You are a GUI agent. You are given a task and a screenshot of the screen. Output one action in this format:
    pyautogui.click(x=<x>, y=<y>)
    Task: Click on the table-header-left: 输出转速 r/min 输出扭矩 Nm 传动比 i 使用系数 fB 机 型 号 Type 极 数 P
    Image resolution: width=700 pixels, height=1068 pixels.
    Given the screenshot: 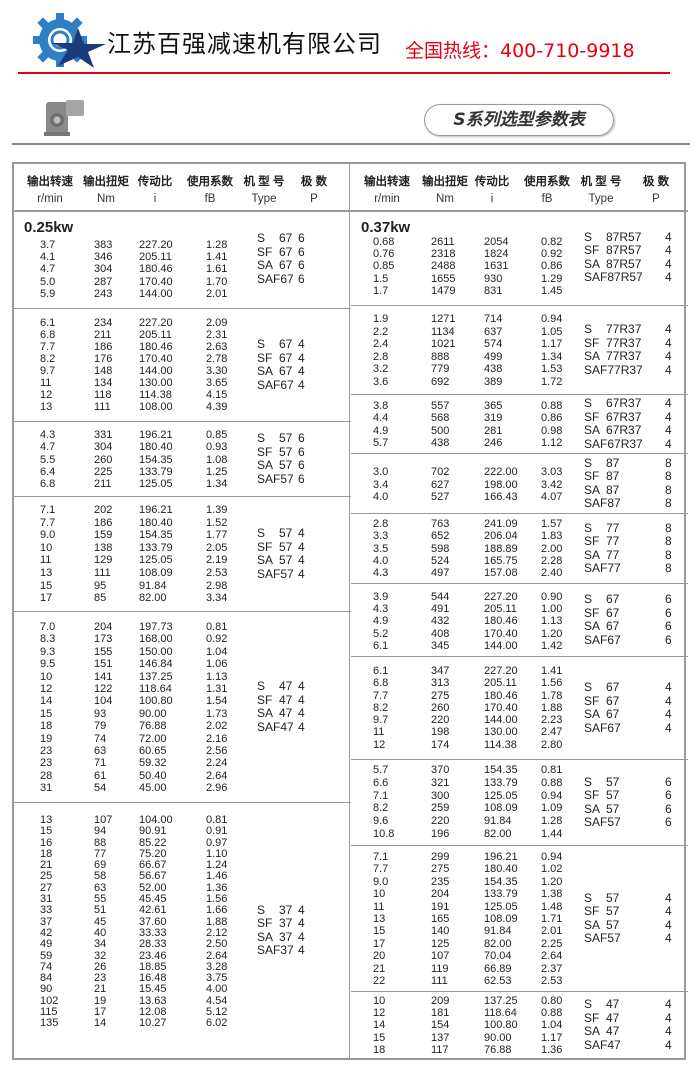 What is the action you would take?
    pyautogui.click(x=182, y=188)
    